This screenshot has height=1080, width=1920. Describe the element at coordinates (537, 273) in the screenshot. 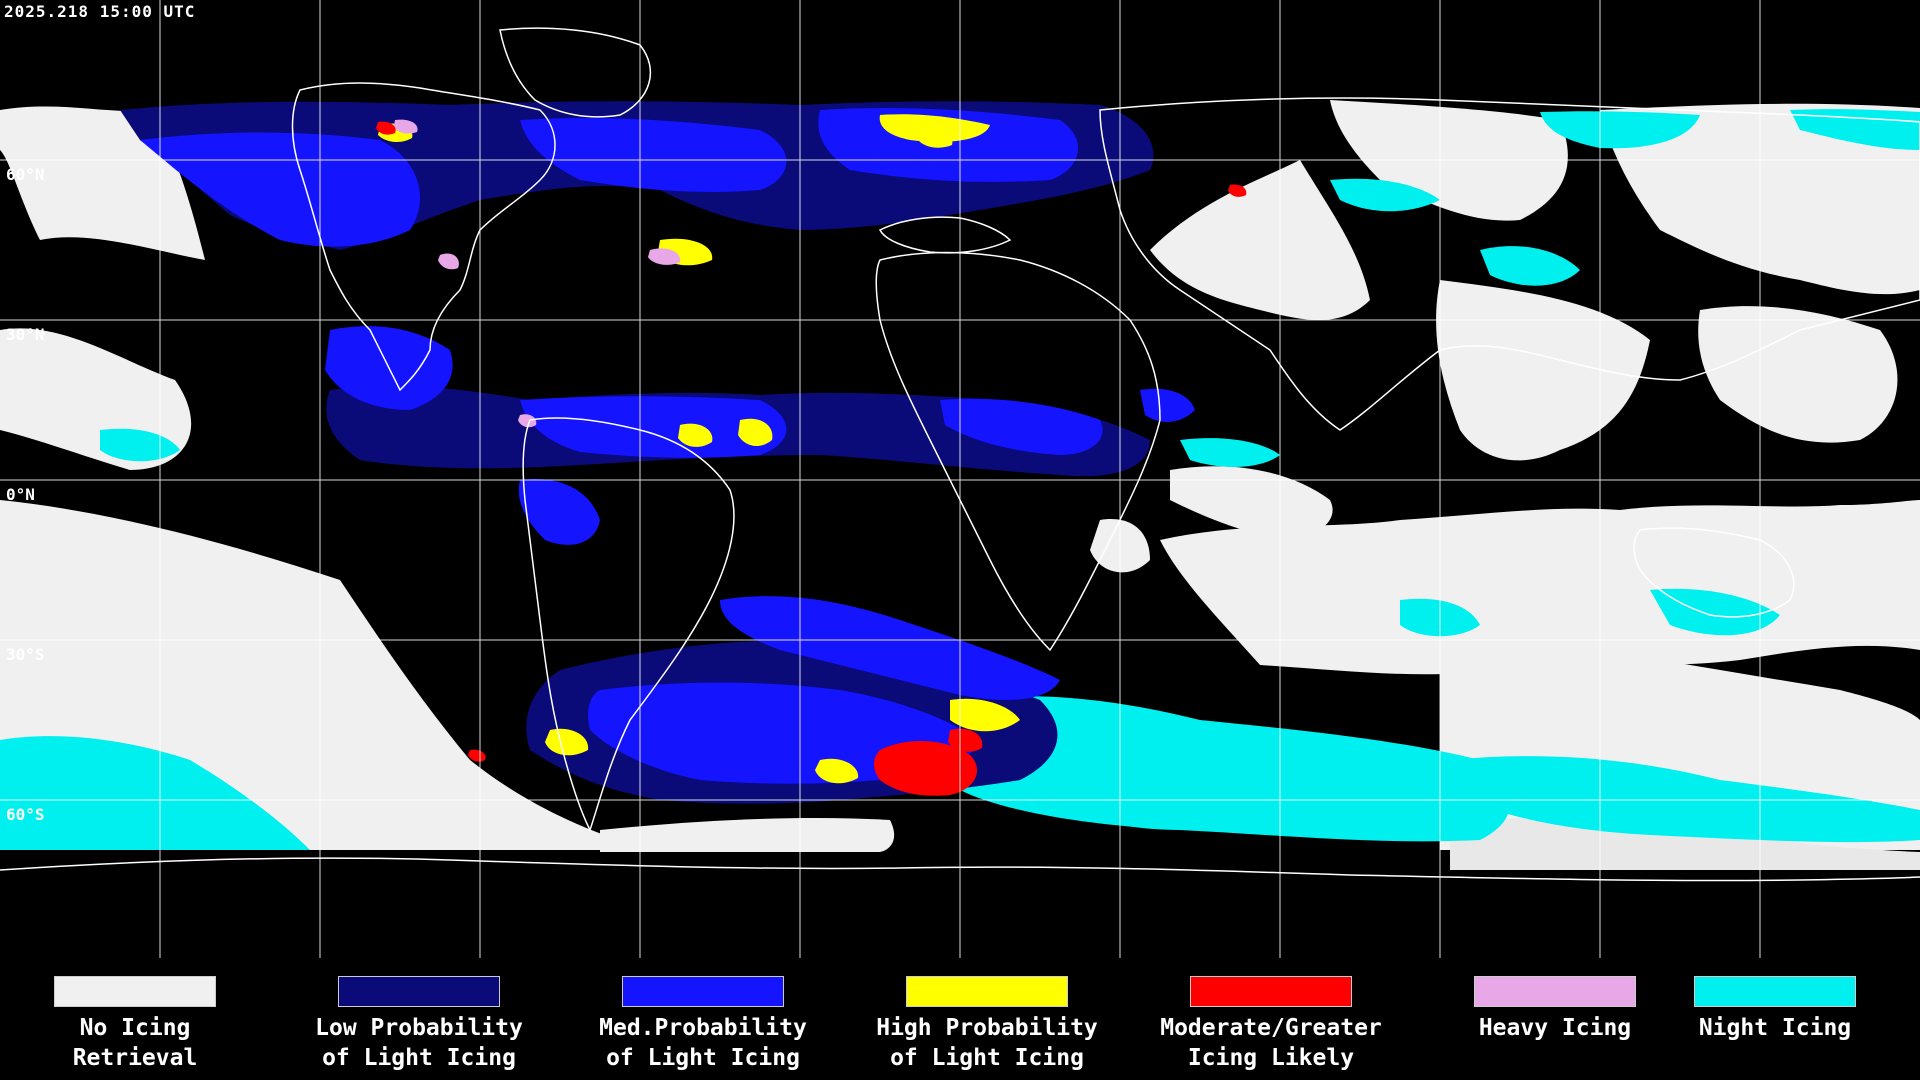

I see `heavy-icing-fields` at that location.